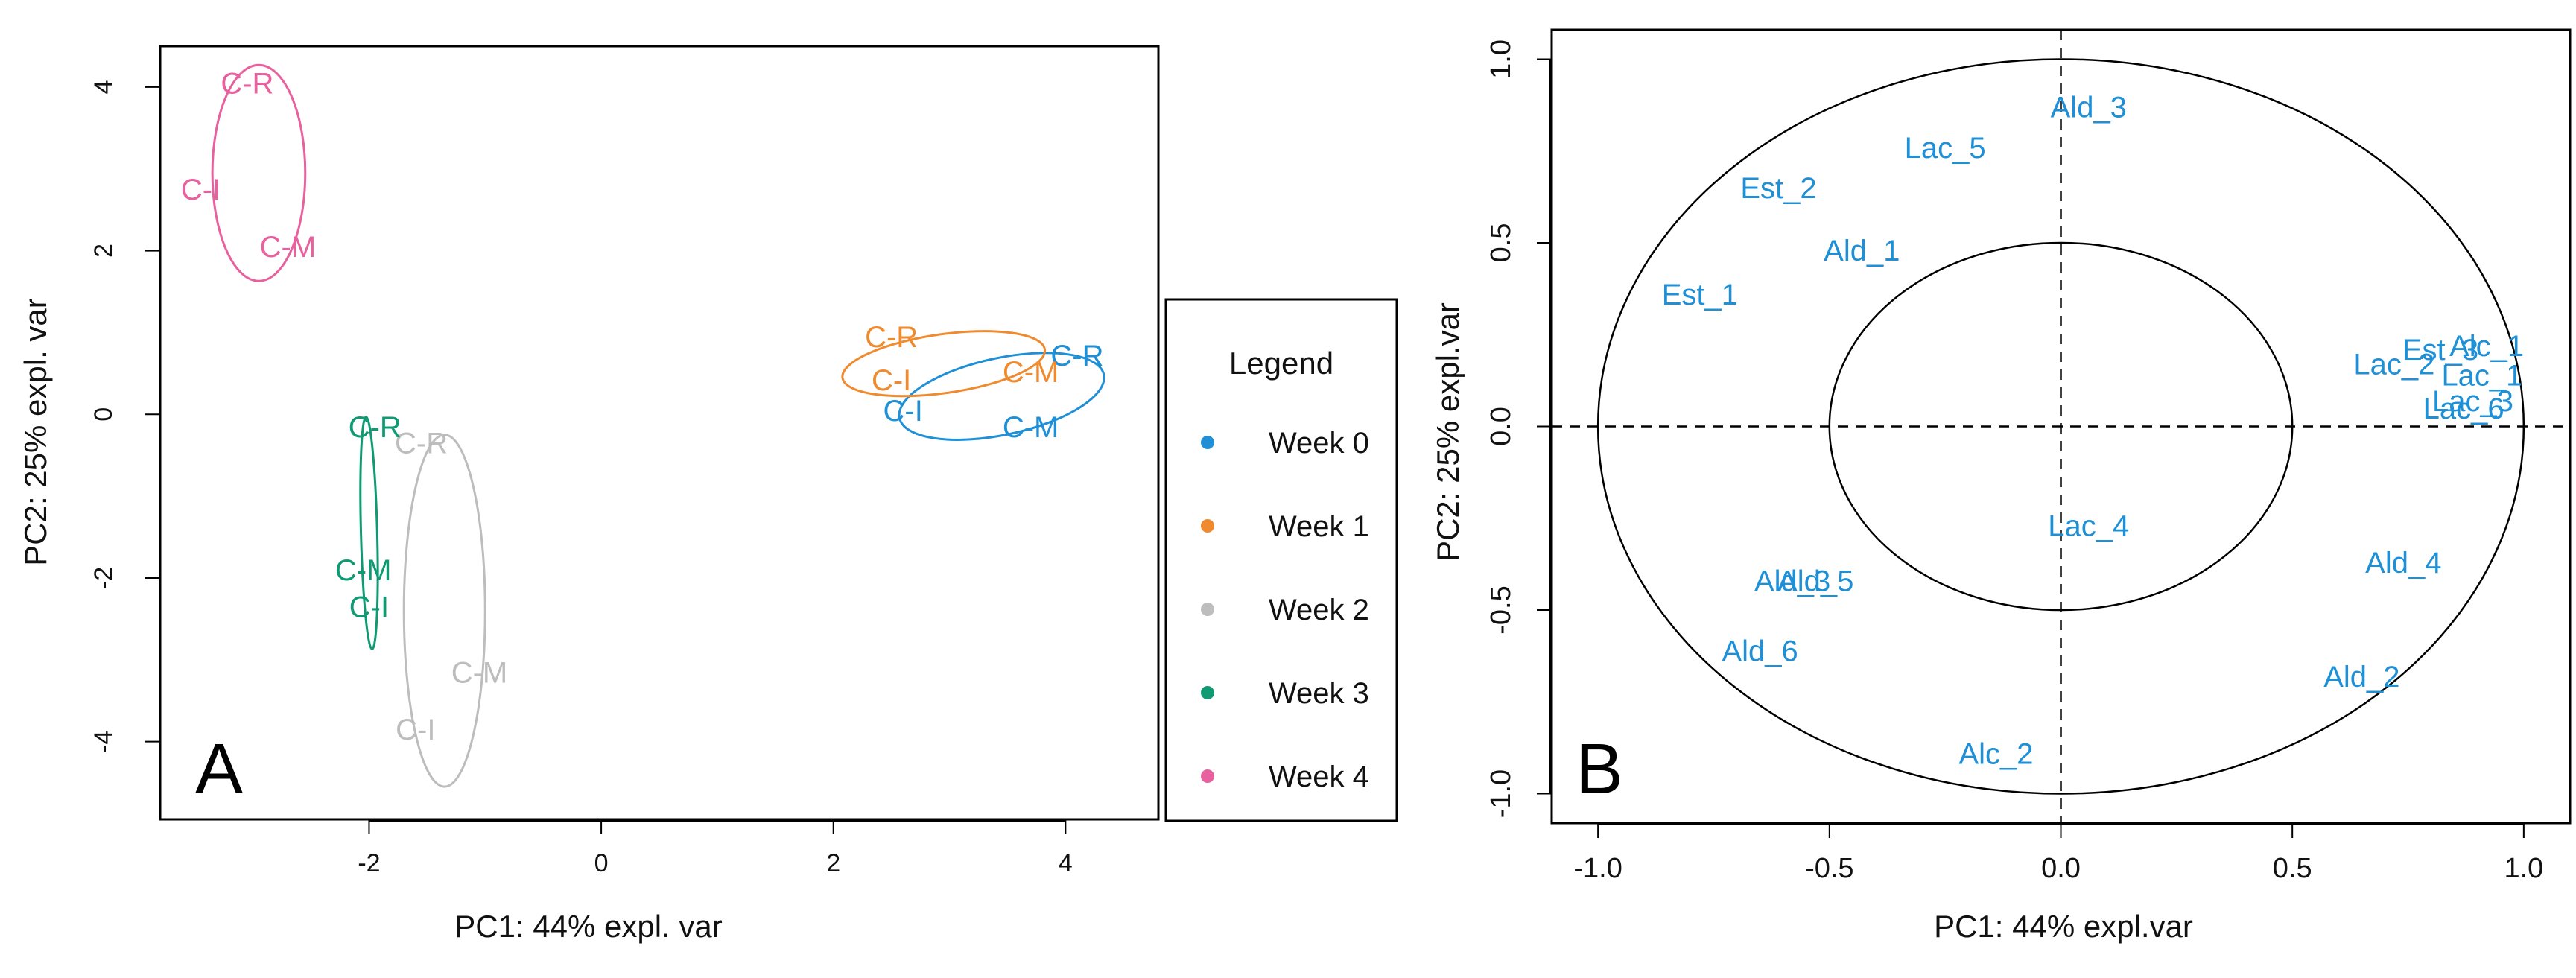  What do you see at coordinates (2524, 868) in the screenshot?
I see `panel-b-x-tick-label: 1.0` at bounding box center [2524, 868].